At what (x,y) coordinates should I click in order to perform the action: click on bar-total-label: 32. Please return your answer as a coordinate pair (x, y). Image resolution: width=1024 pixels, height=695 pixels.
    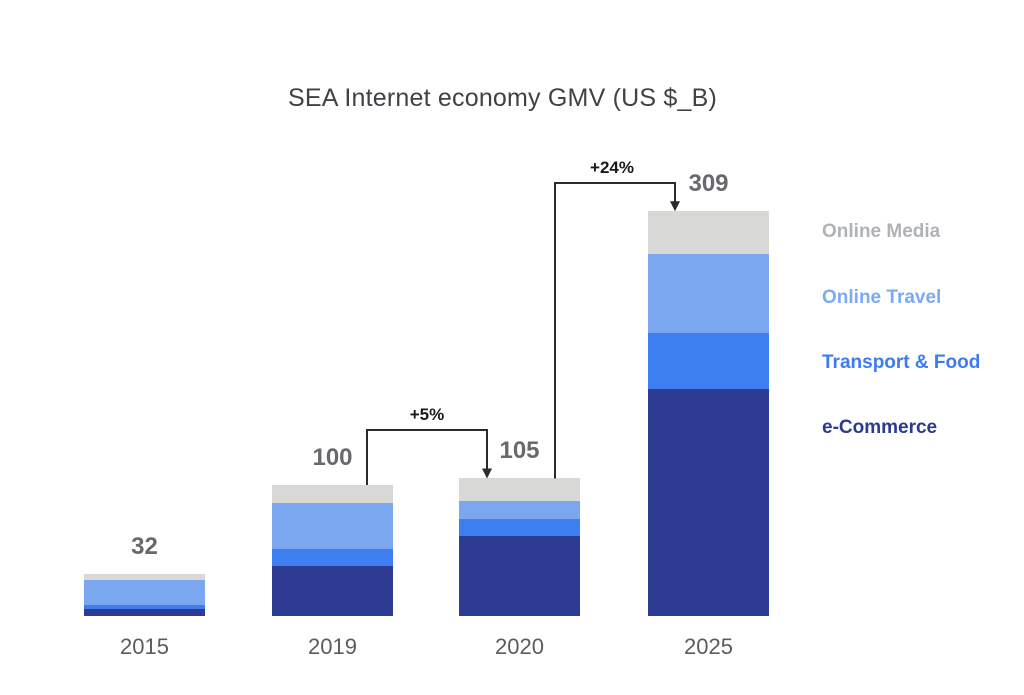
    Looking at the image, I should click on (144, 547).